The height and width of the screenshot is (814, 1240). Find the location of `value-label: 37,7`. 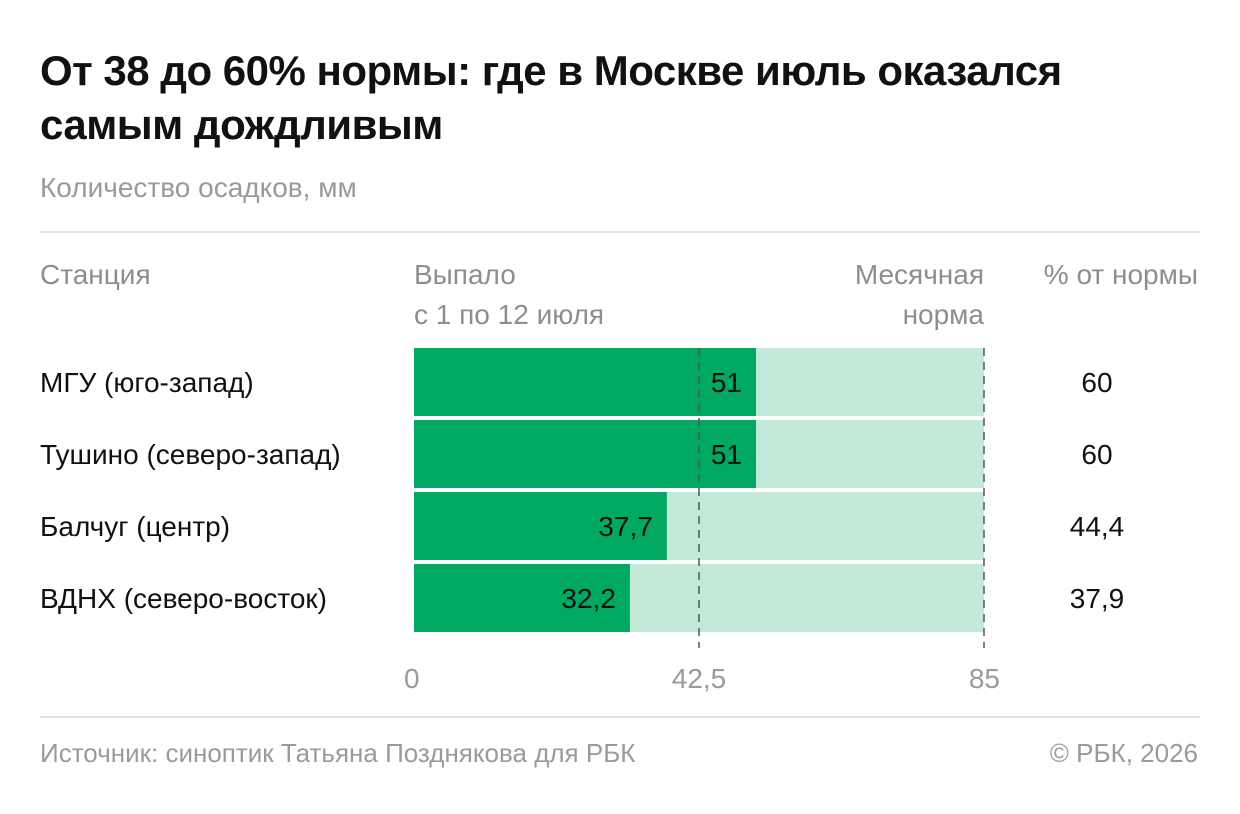

value-label: 37,7 is located at coordinates (625, 526).